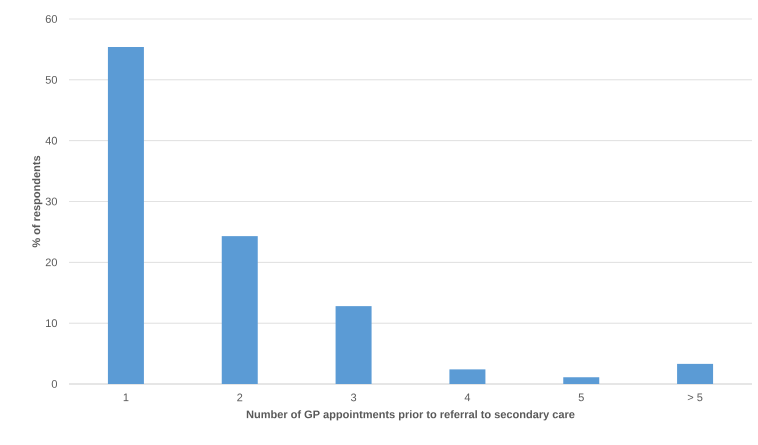  Describe the element at coordinates (37, 202) in the screenshot. I see `y-axis-title: % of respondents` at that location.